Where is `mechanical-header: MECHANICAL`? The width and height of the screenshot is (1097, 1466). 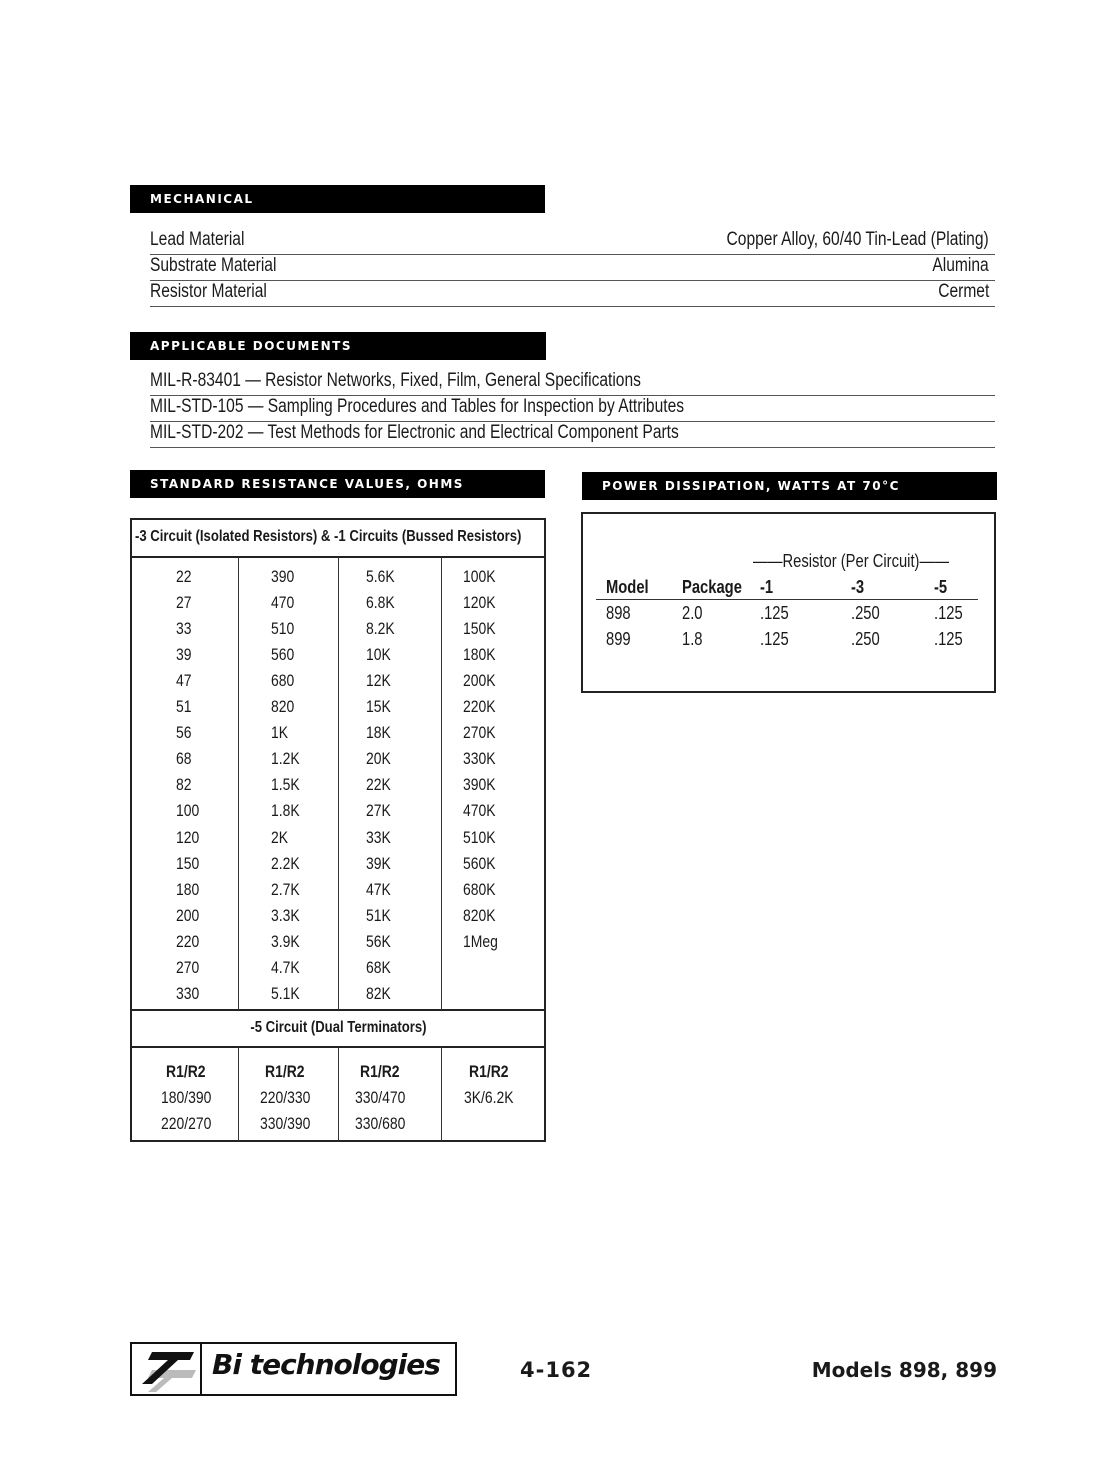 mechanical-header: MECHANICAL is located at coordinates (337, 199).